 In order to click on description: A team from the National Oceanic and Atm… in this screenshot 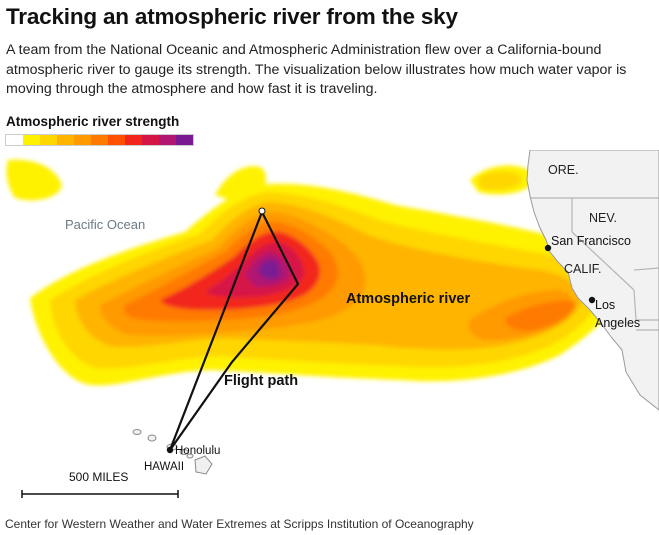, I will do `click(316, 69)`.